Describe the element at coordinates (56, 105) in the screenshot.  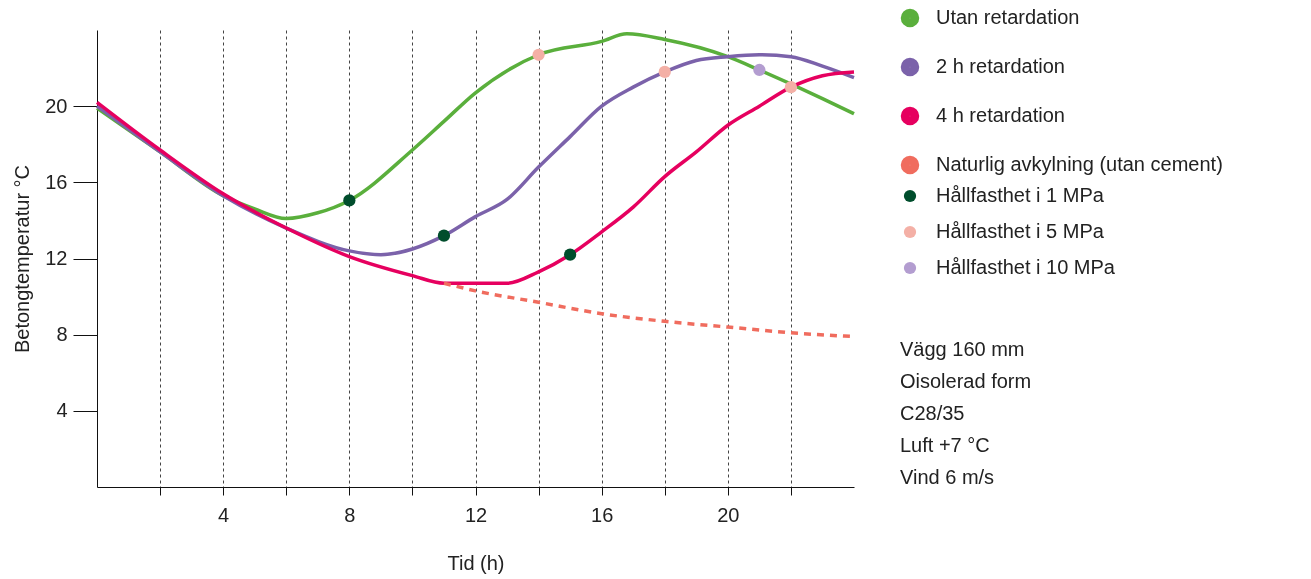
I see `y-tick-label: 20` at that location.